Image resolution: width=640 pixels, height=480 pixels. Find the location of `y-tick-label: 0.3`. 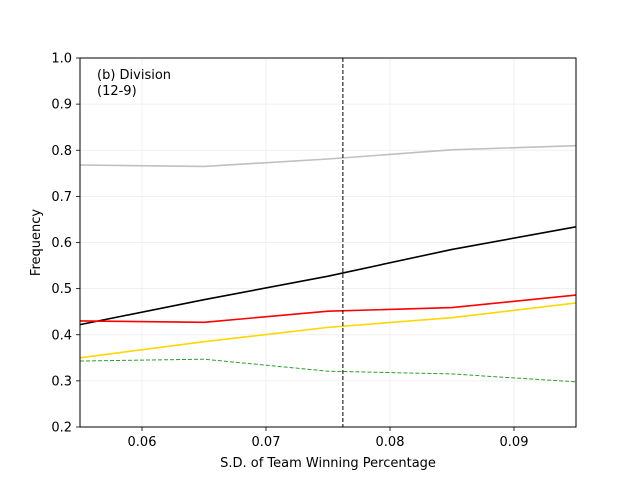

y-tick-label: 0.3 is located at coordinates (61, 381).